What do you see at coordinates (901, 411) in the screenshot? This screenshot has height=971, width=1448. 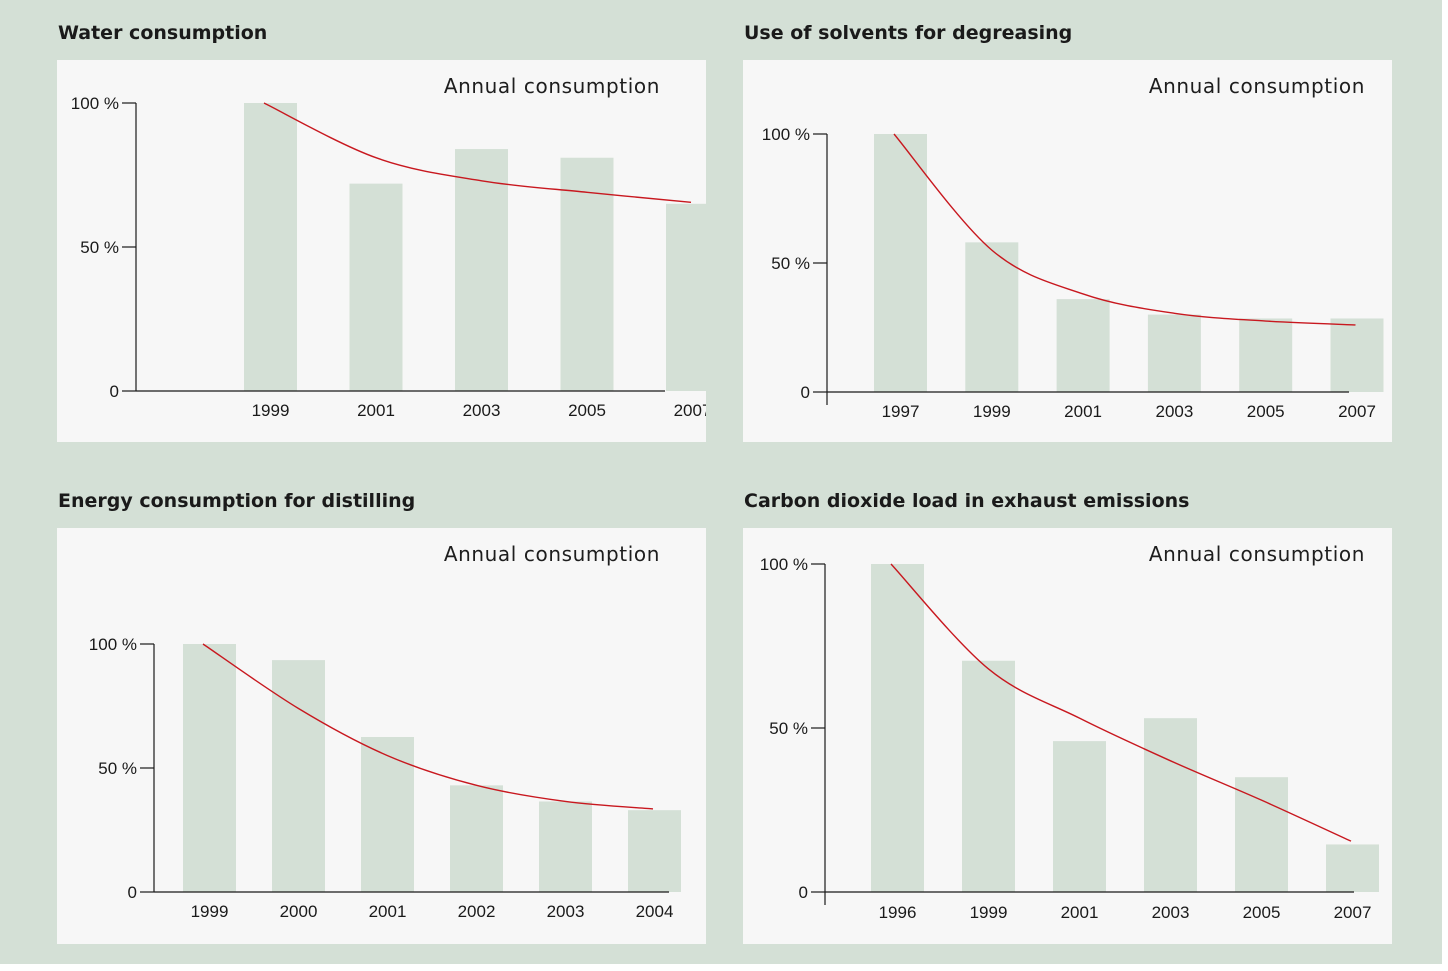 I see `x-tick-label: 1997` at bounding box center [901, 411].